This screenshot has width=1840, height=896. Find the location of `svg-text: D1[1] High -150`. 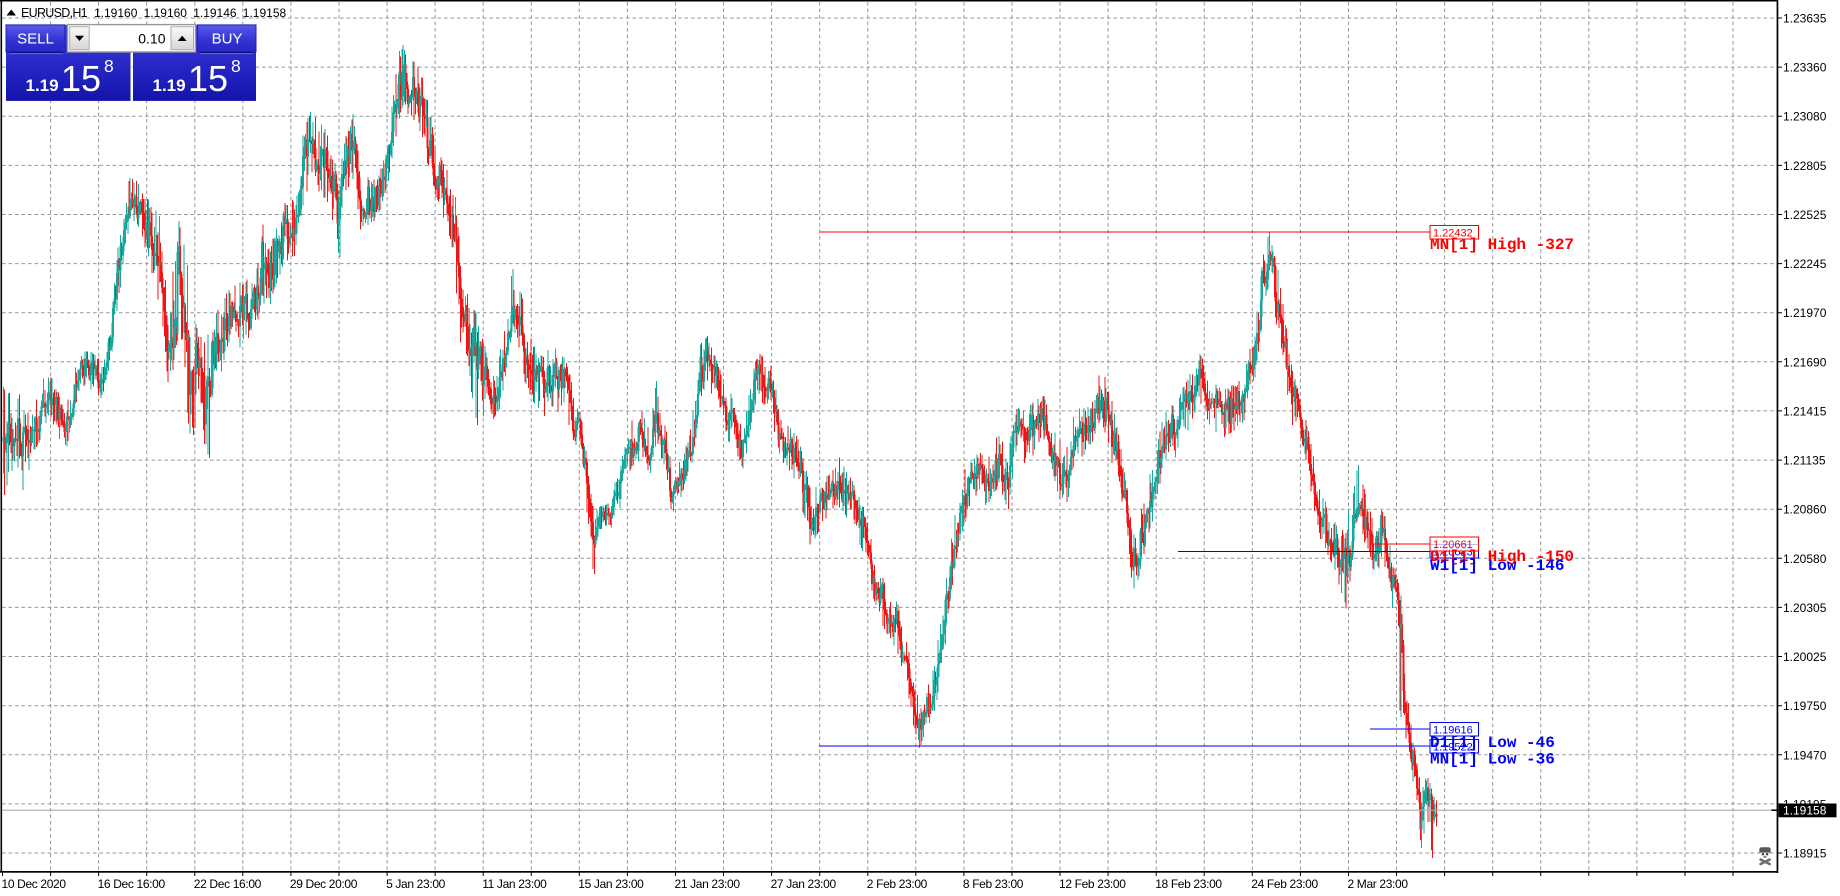

svg-text: D1[1] High -150 is located at coordinates (1502, 557).